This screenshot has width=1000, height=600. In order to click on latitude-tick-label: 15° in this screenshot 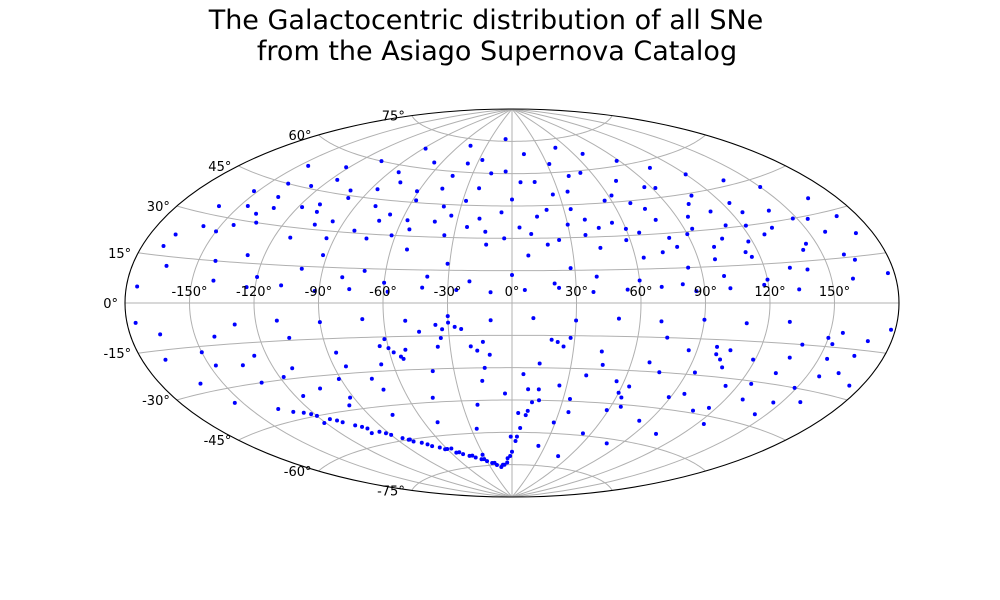, I will do `click(119, 254)`.